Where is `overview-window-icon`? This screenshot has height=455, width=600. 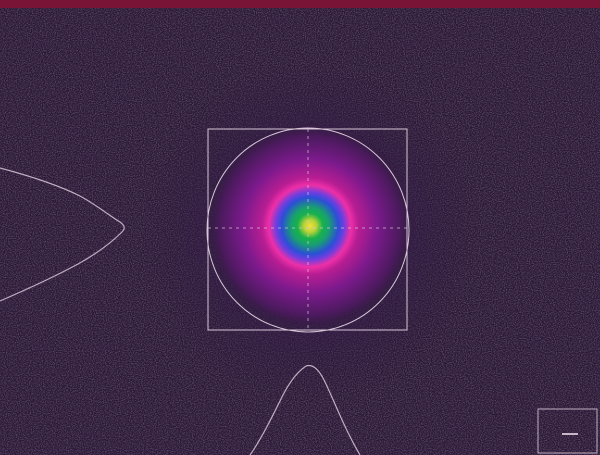 overview-window-icon is located at coordinates (567, 431).